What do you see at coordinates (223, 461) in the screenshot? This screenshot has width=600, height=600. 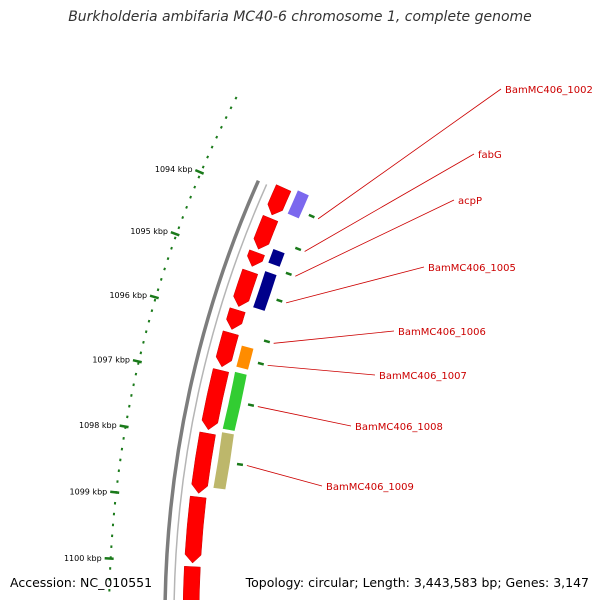 I see `feature-bar-khaki` at bounding box center [223, 461].